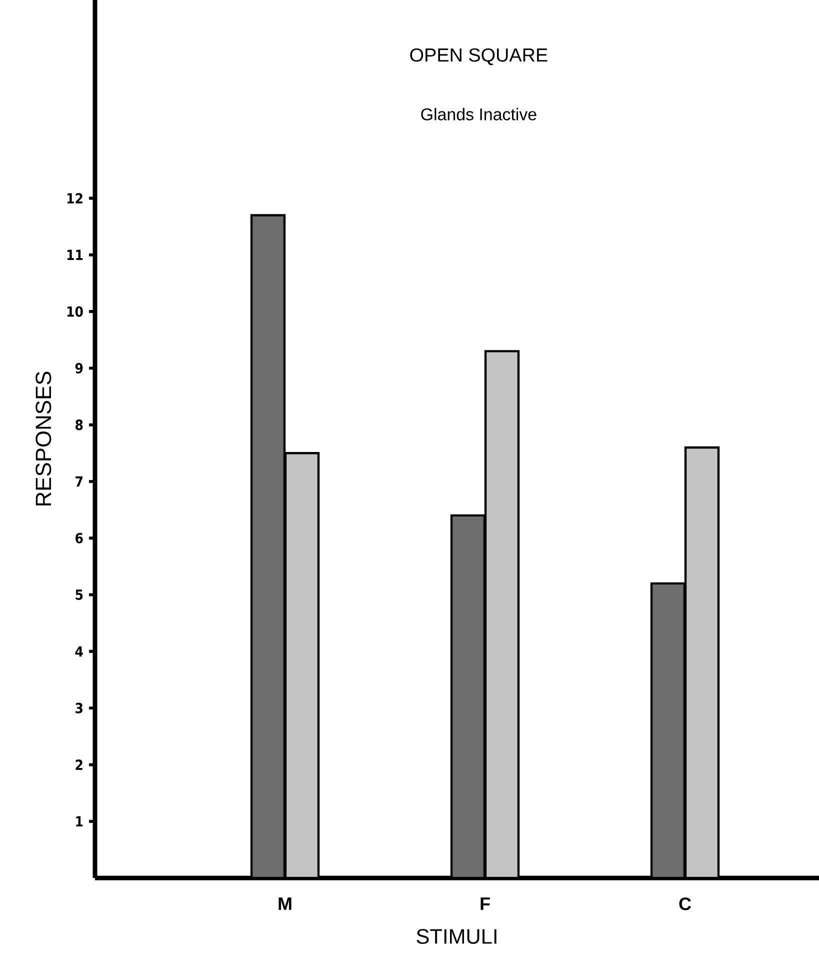 The image size is (819, 972). I want to click on y-tick-label: 9, so click(79, 368).